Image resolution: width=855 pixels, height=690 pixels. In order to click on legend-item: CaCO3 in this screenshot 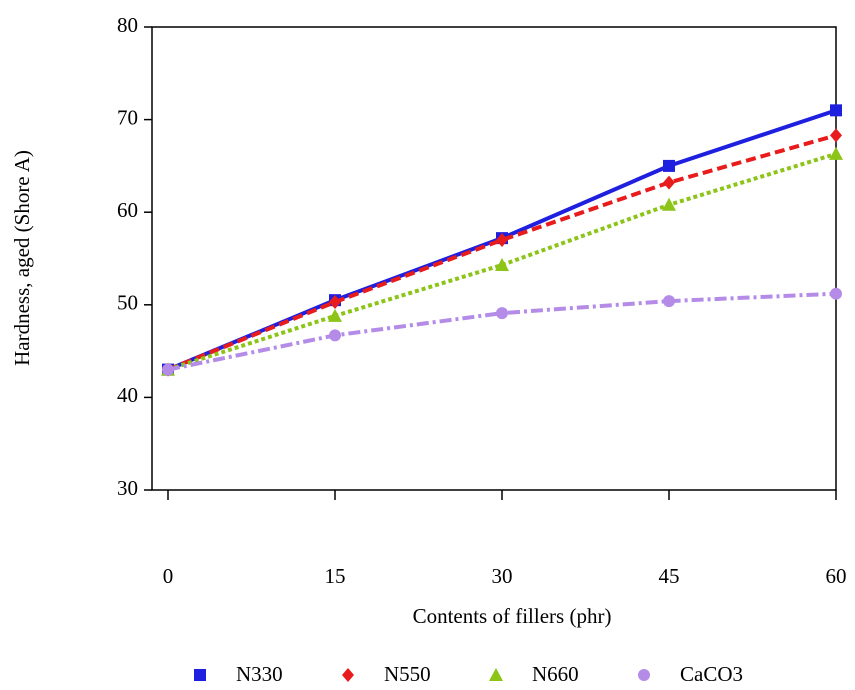, I will do `click(690, 674)`.